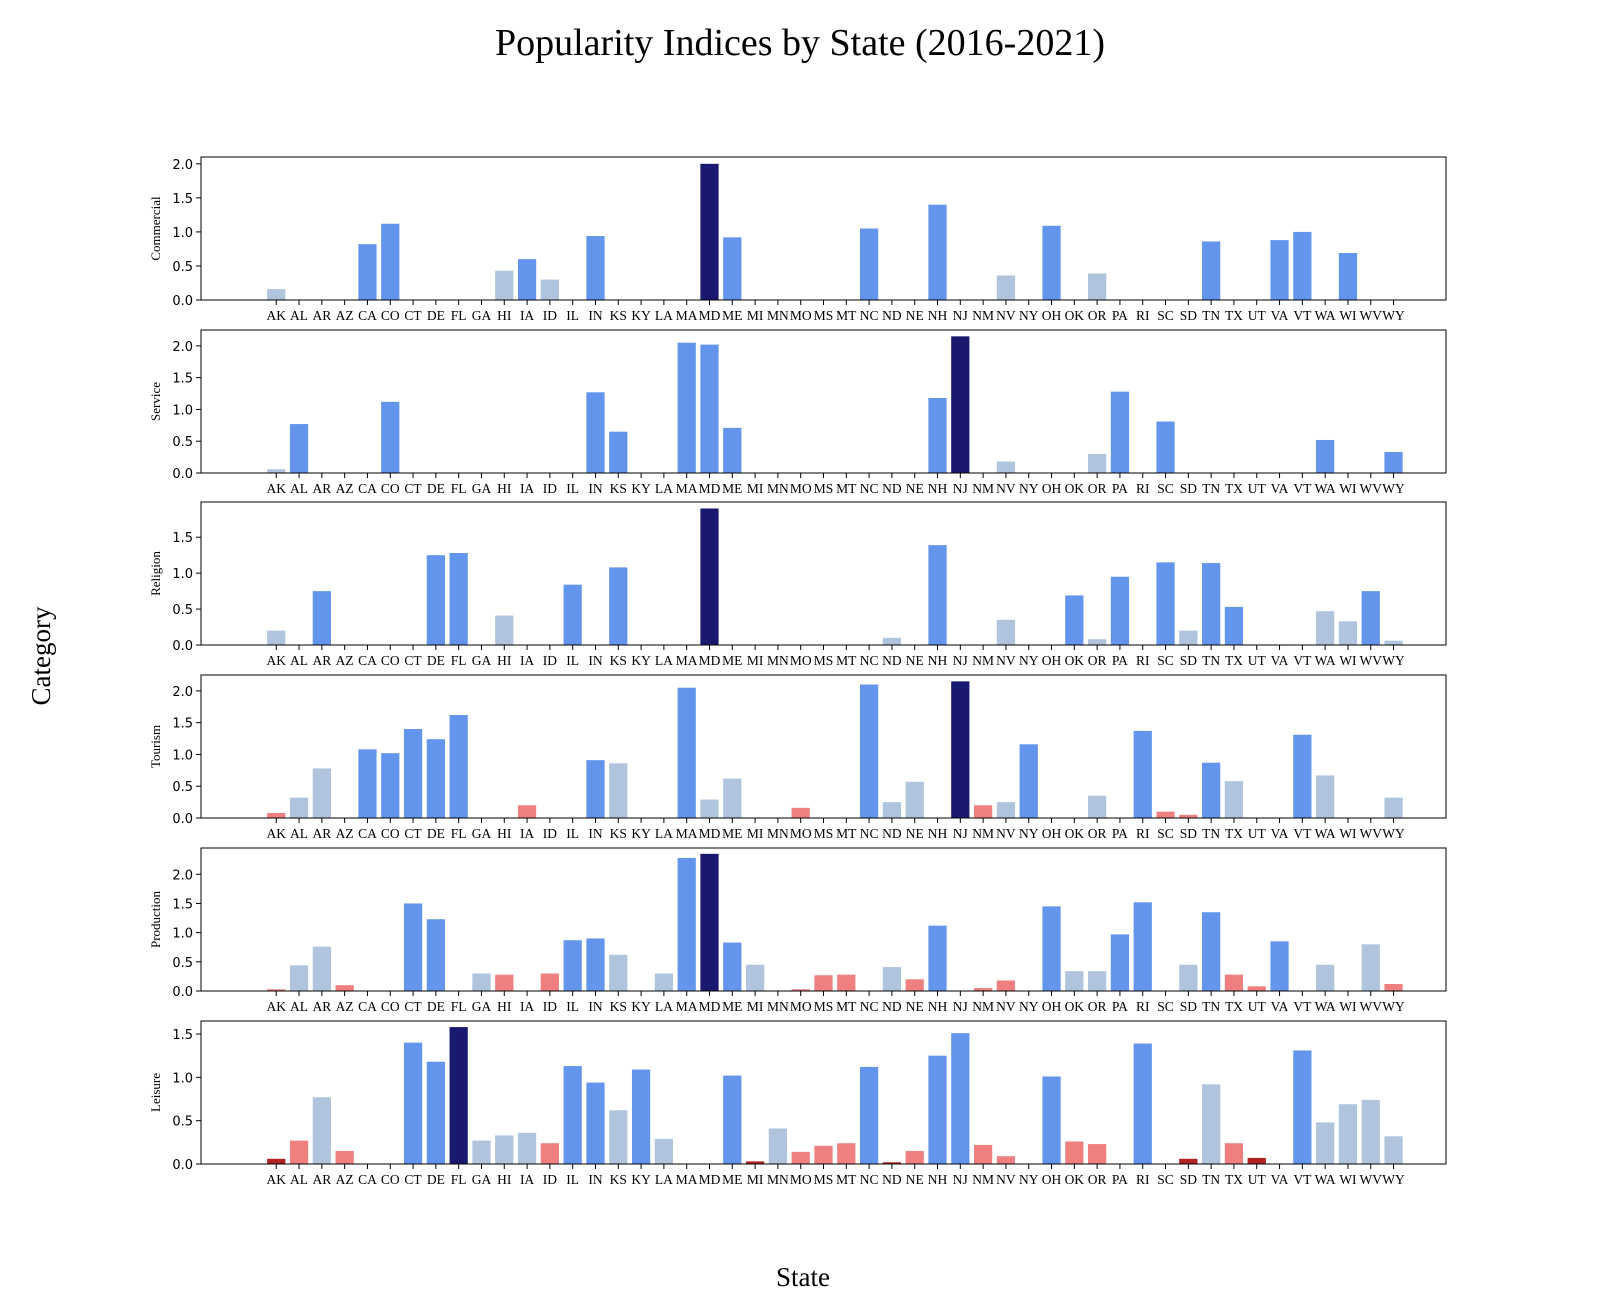 The image size is (1600, 1300). Describe the element at coordinates (1028, 781) in the screenshot. I see `bar-tourism-ny` at that location.